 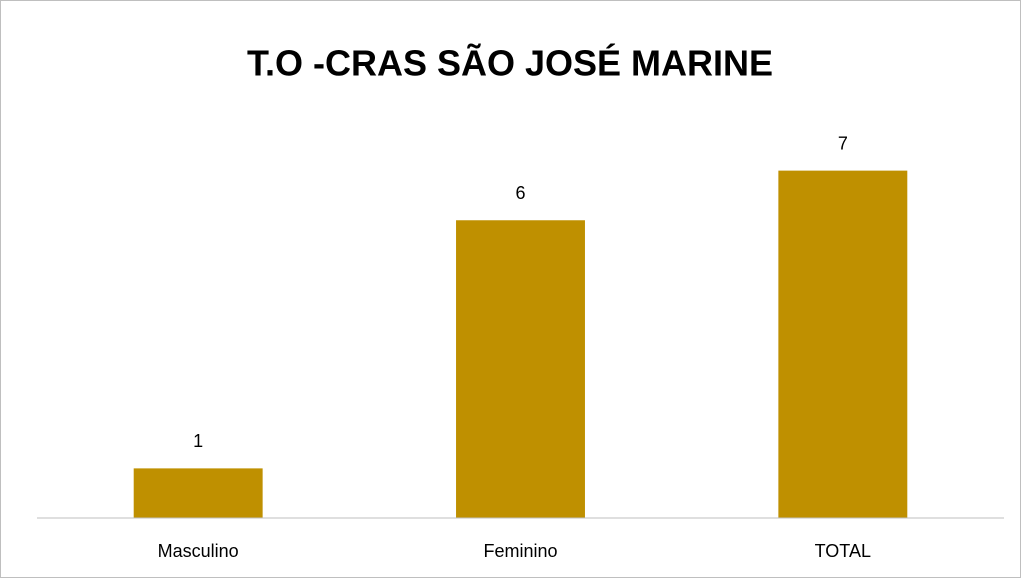 I want to click on x-tick-label: Feminino, so click(x=520, y=551).